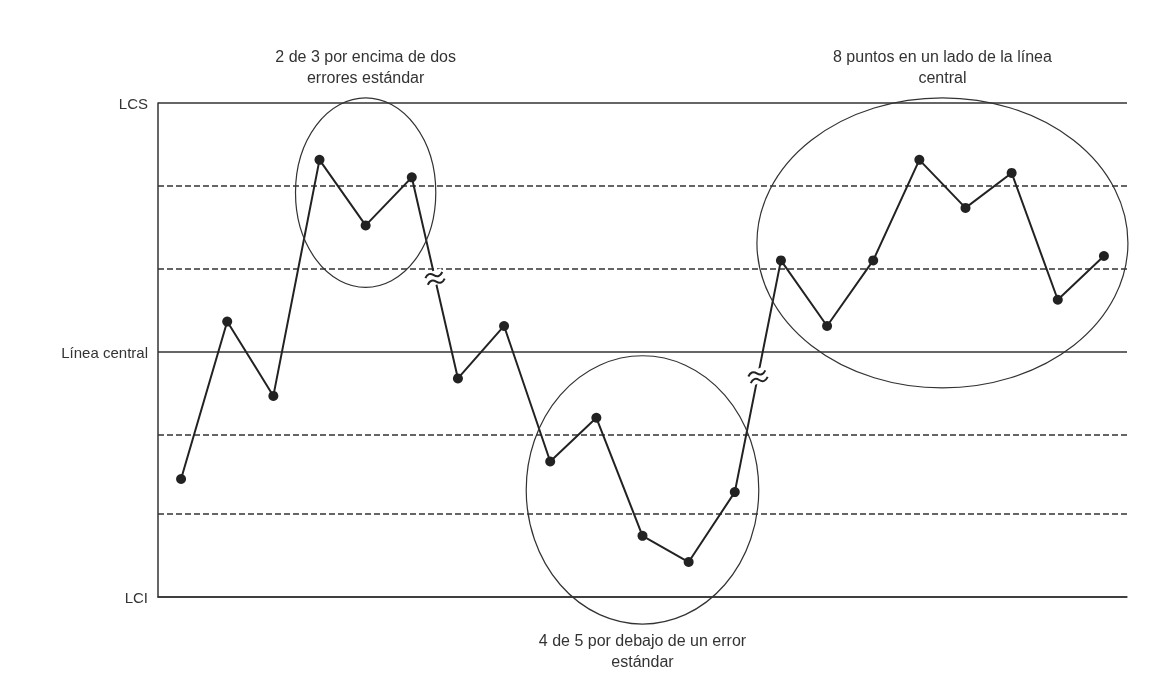 Image resolution: width=1165 pixels, height=685 pixels. I want to click on ref-line-label: LCI, so click(136, 597).